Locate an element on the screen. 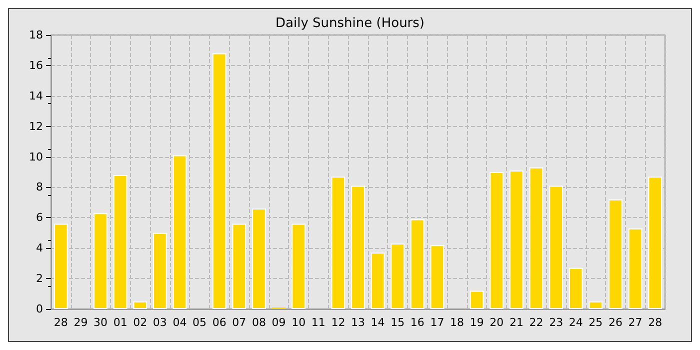 This screenshot has height=350, width=700. x-tick-label: 05 is located at coordinates (199, 322).